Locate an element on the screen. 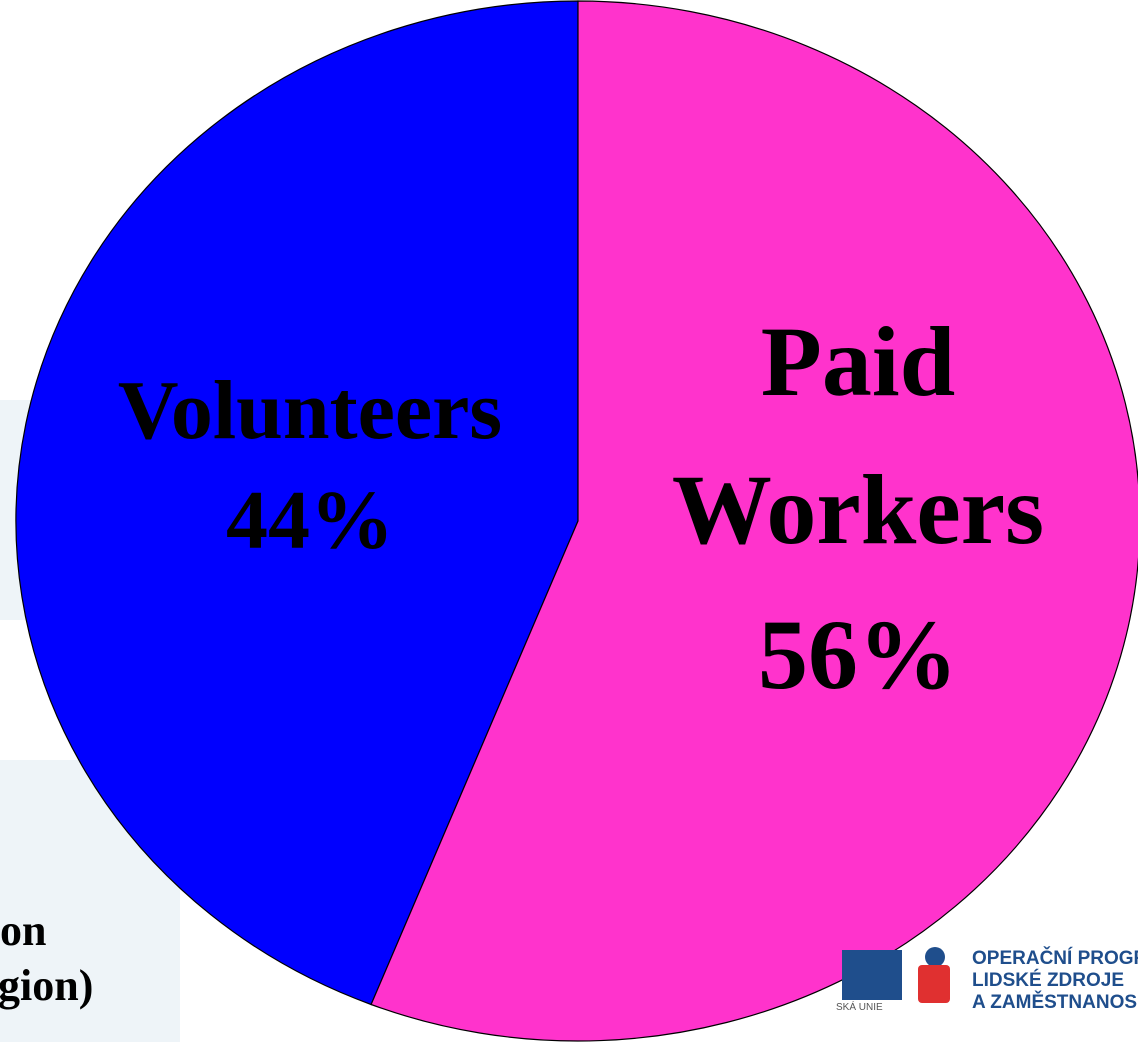 The height and width of the screenshot is (1042, 1138). eu-flag-icon is located at coordinates (872, 975).